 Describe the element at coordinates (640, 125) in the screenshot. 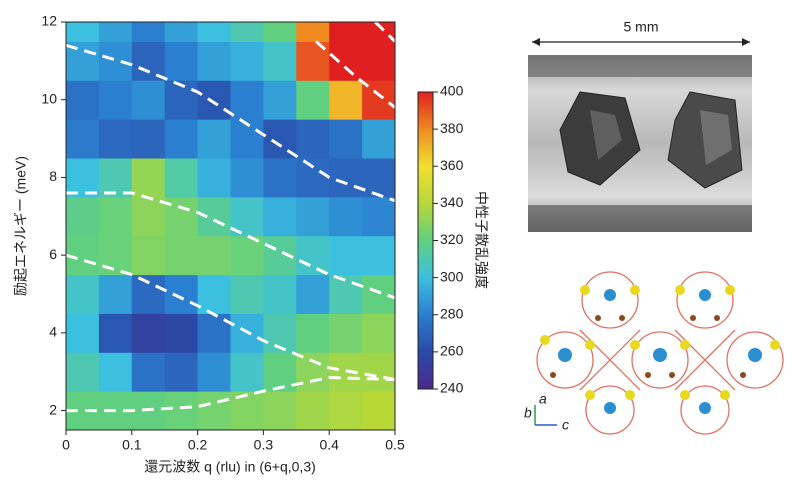

I see `sample-photo: 5 mm` at that location.